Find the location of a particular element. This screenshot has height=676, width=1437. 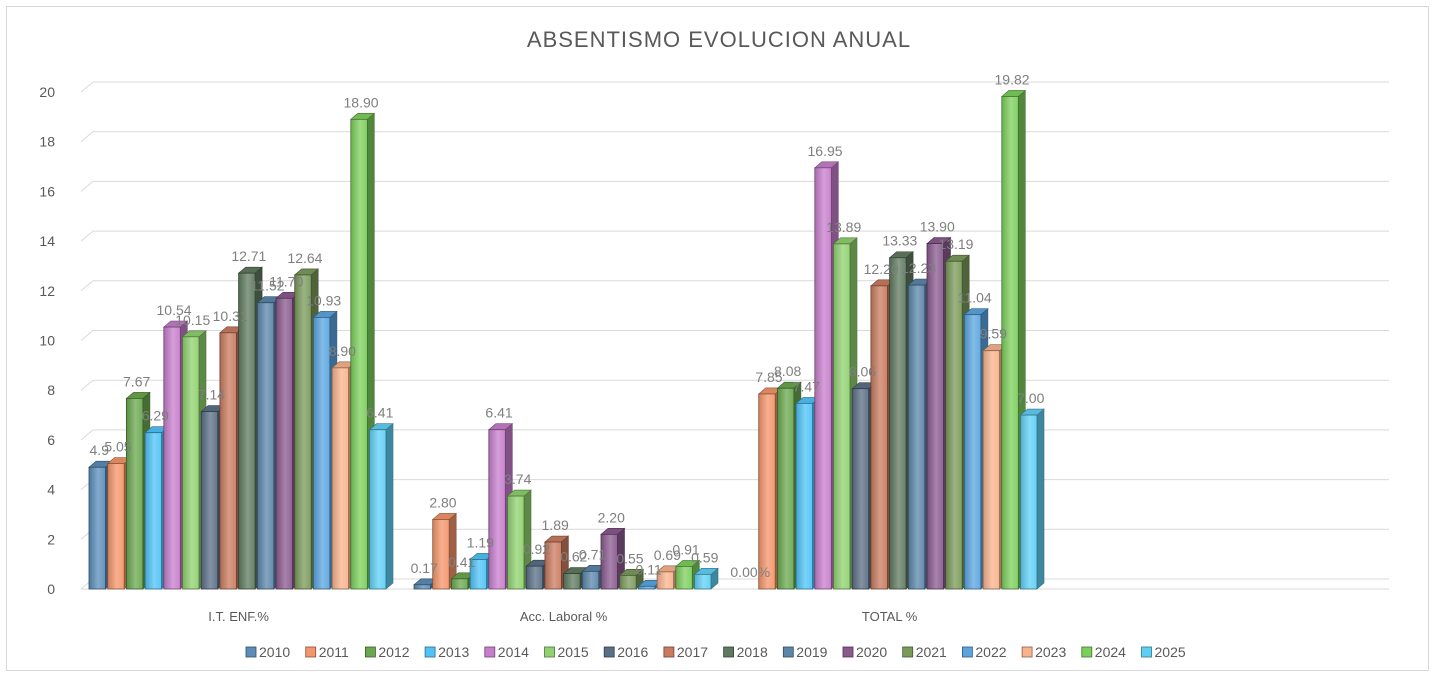

data-label: 18.90 is located at coordinates (361, 102).